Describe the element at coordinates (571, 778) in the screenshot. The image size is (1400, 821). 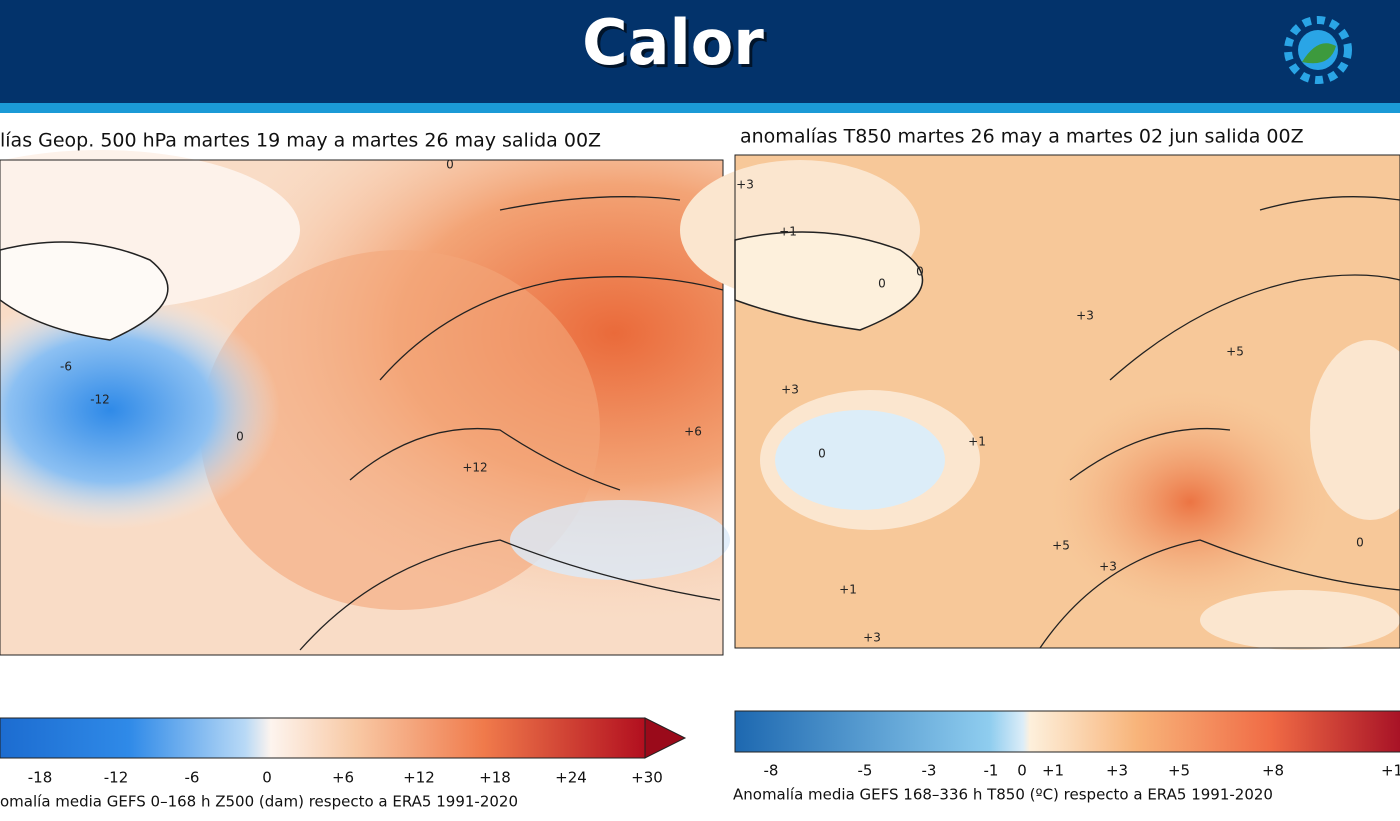
I see `tick-label: +24` at that location.